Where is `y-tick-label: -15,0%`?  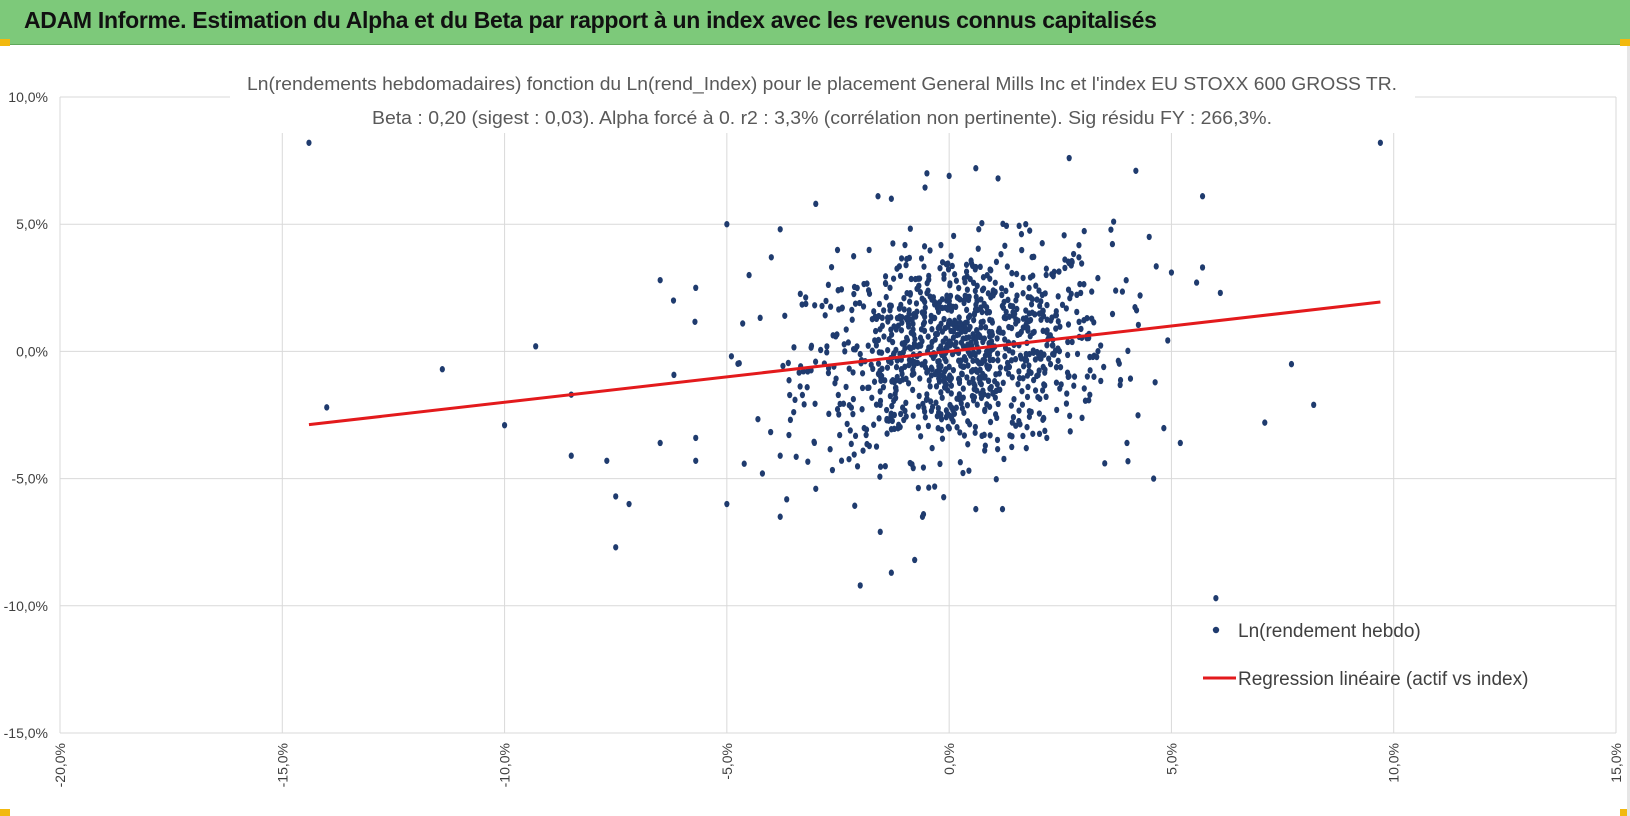
y-tick-label: -15,0% is located at coordinates (26, 733).